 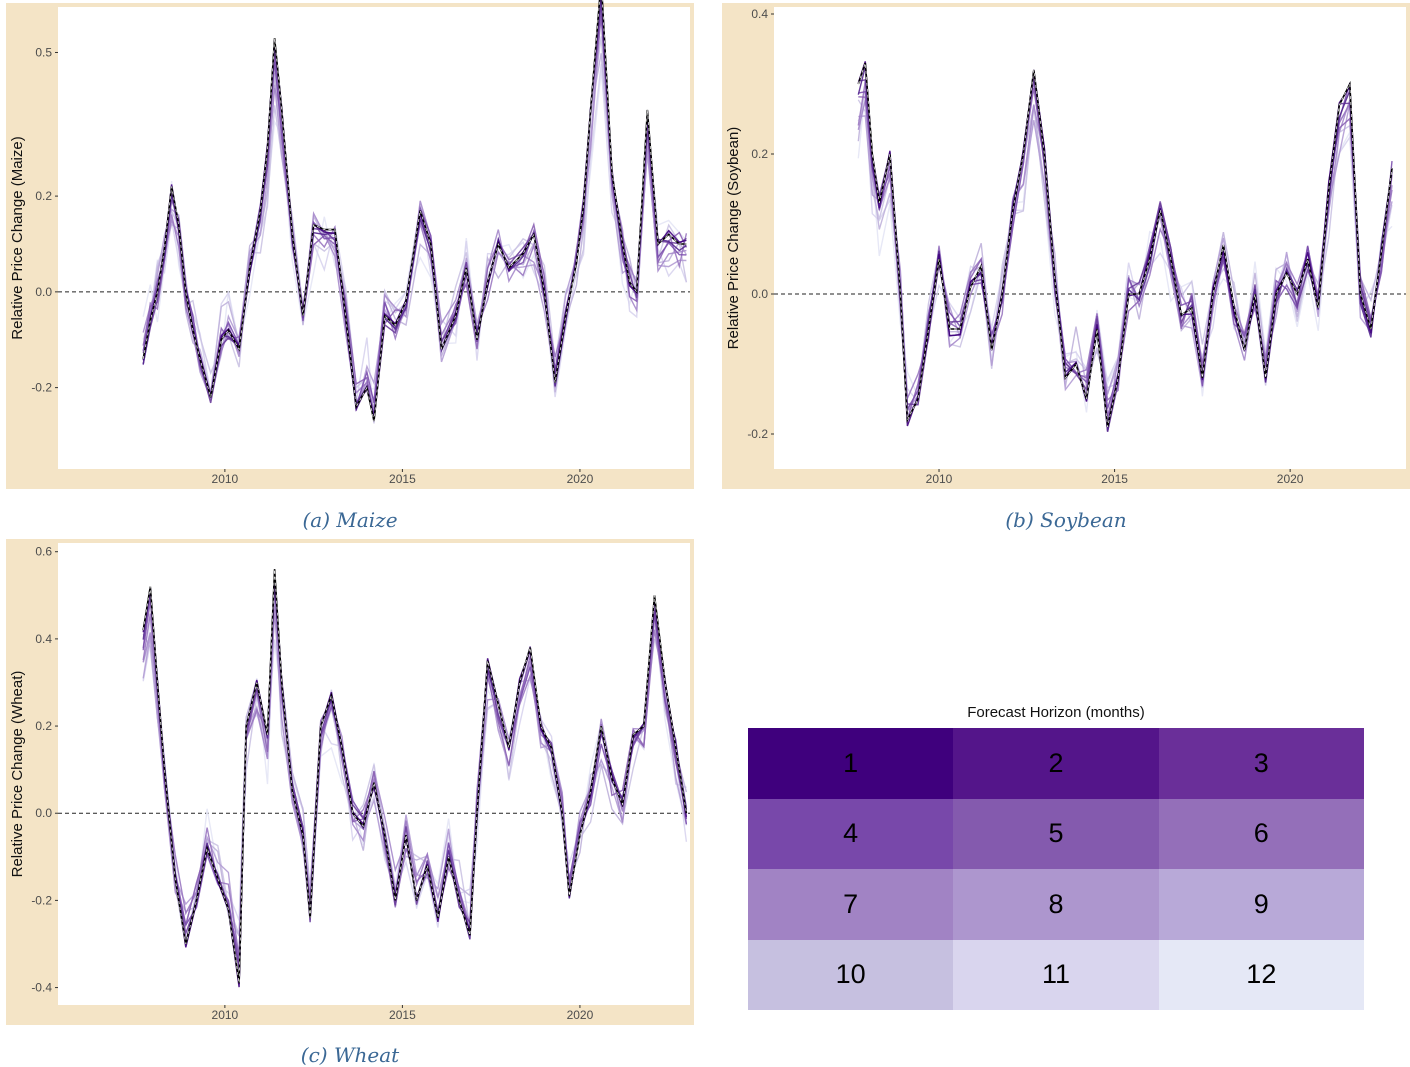 I want to click on legend-item-4: 4, so click(x=851, y=833).